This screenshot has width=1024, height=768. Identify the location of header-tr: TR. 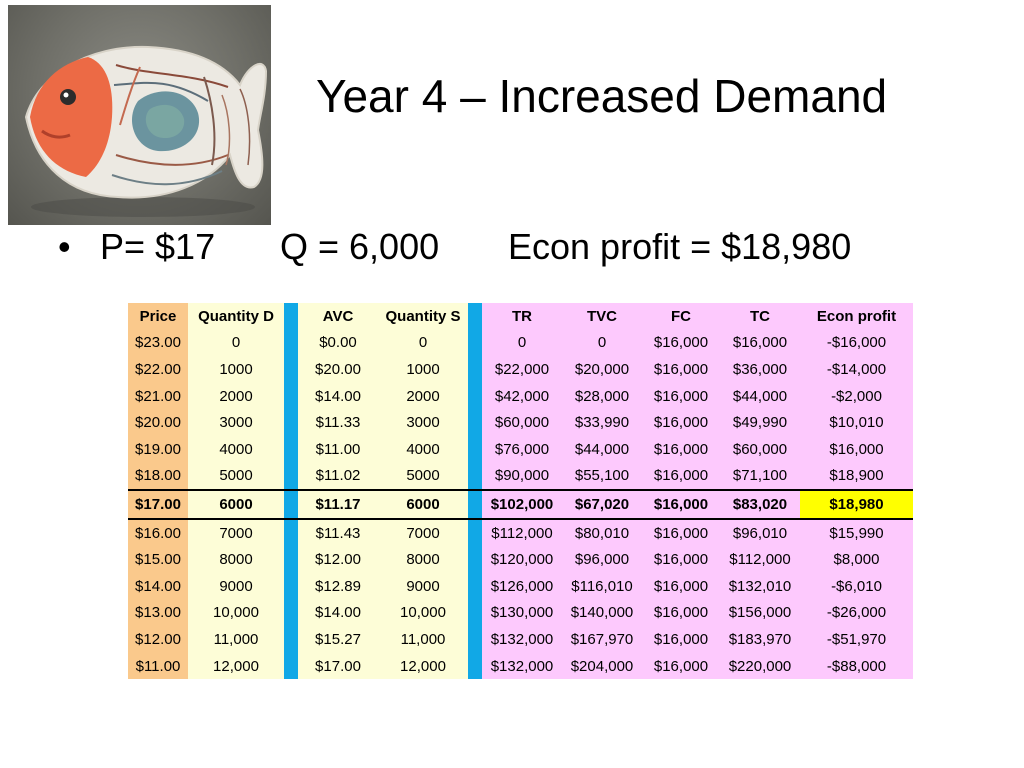
(522, 316).